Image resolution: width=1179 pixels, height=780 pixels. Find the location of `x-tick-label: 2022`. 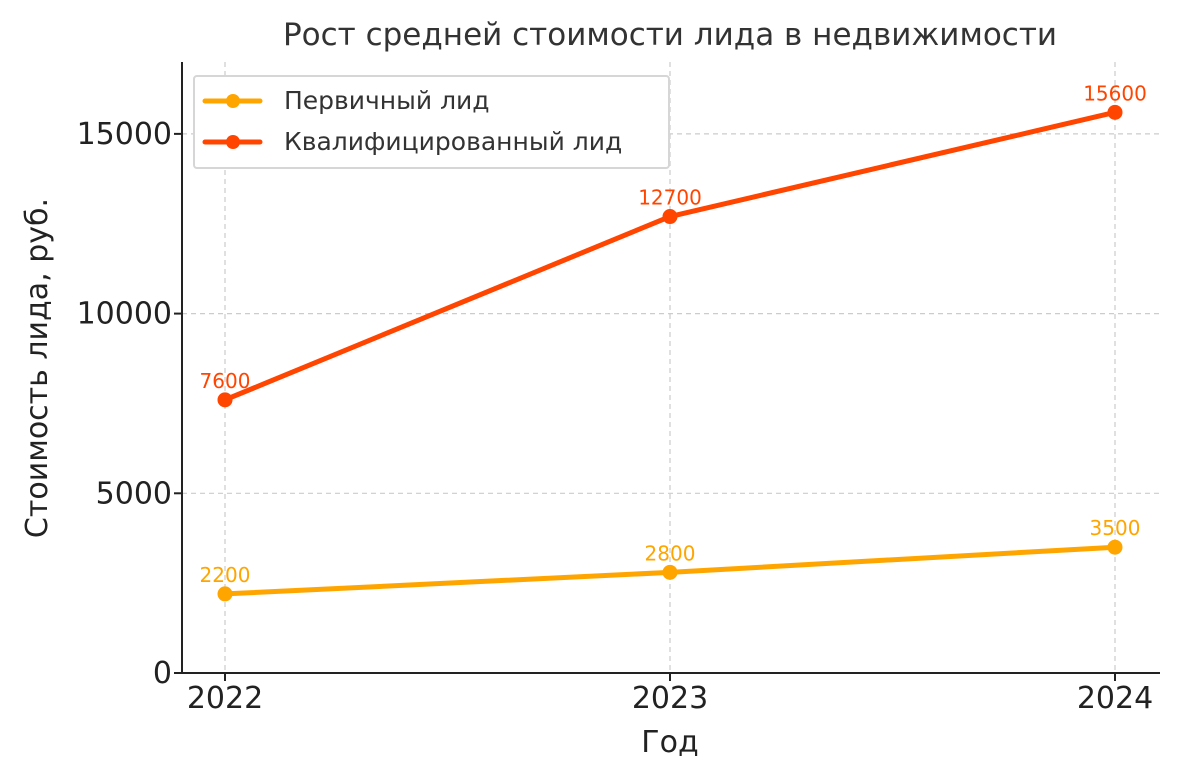

x-tick-label: 2022 is located at coordinates (225, 698).